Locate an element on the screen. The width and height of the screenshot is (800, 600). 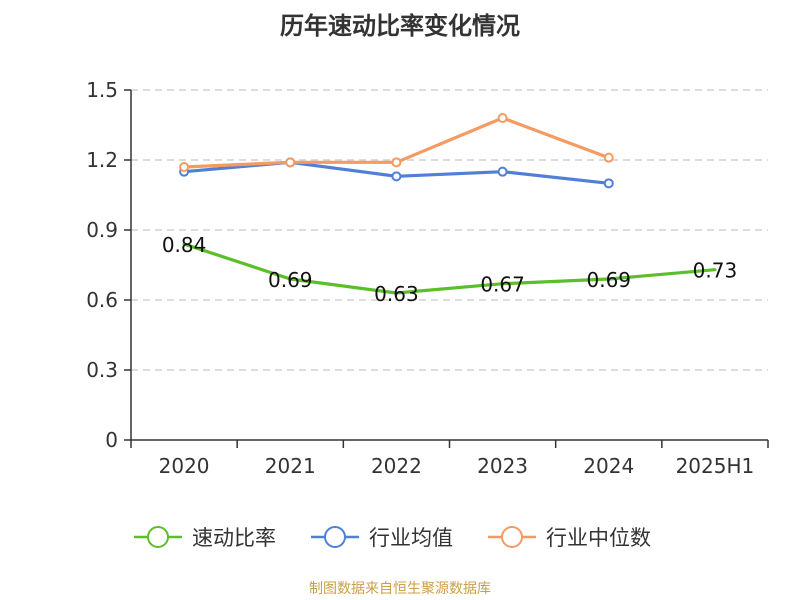
x-tick-label: 2021 is located at coordinates (290, 466).